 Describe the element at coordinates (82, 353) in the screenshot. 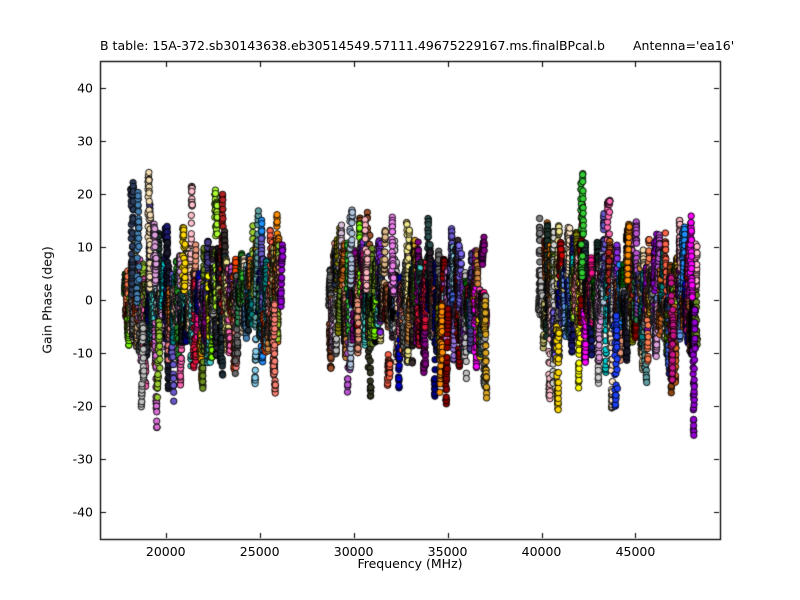

I see `y-tick-label: -10` at that location.